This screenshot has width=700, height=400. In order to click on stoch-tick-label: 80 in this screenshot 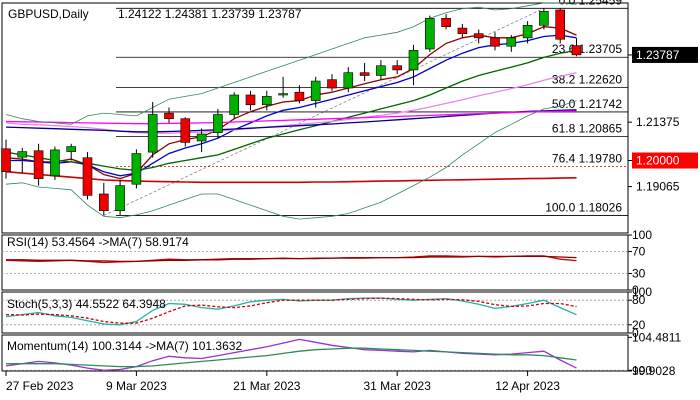, I will do `click(639, 300)`.